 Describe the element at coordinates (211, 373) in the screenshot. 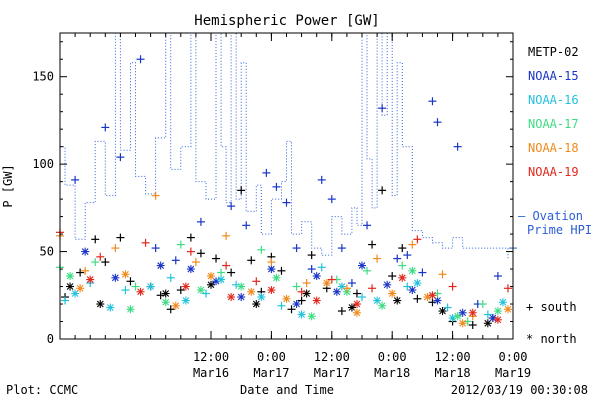

I see `x-tick-date-label: Mar16` at that location.